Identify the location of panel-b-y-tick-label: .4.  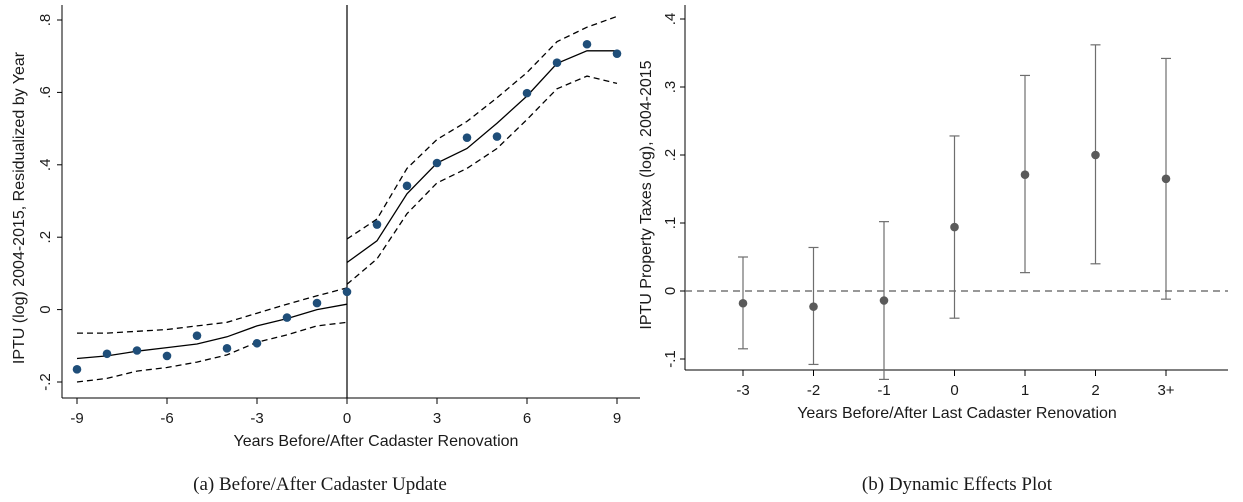
(670, 19).